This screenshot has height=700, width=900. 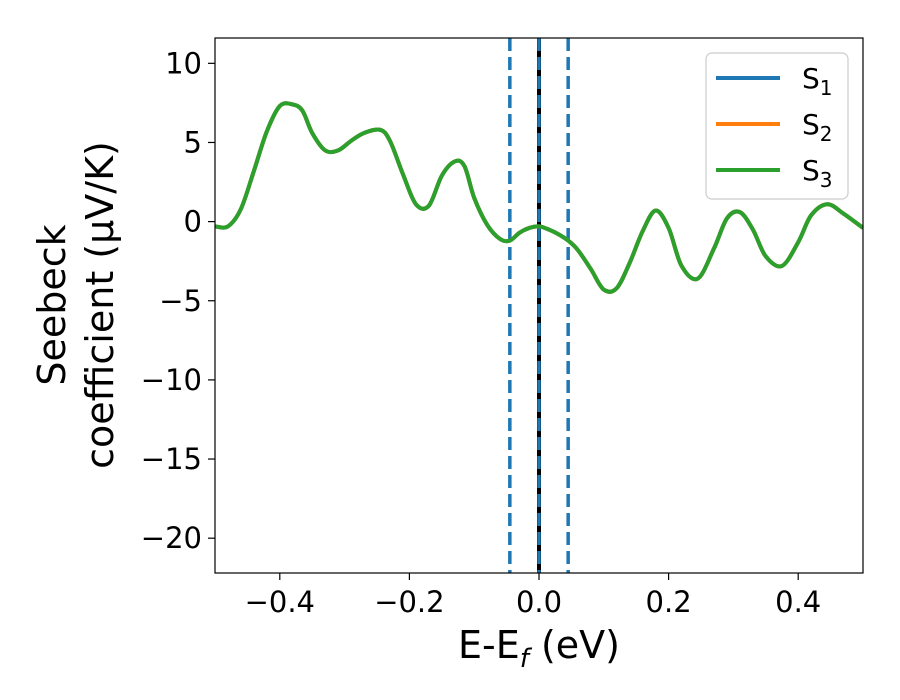 I want to click on x-axis-title: E-Ef (eV), so click(x=539, y=648).